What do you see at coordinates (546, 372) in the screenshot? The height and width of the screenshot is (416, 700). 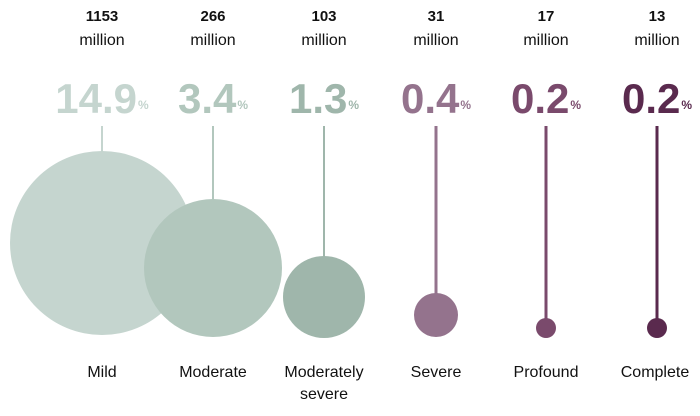 I see `category-label: Profound` at bounding box center [546, 372].